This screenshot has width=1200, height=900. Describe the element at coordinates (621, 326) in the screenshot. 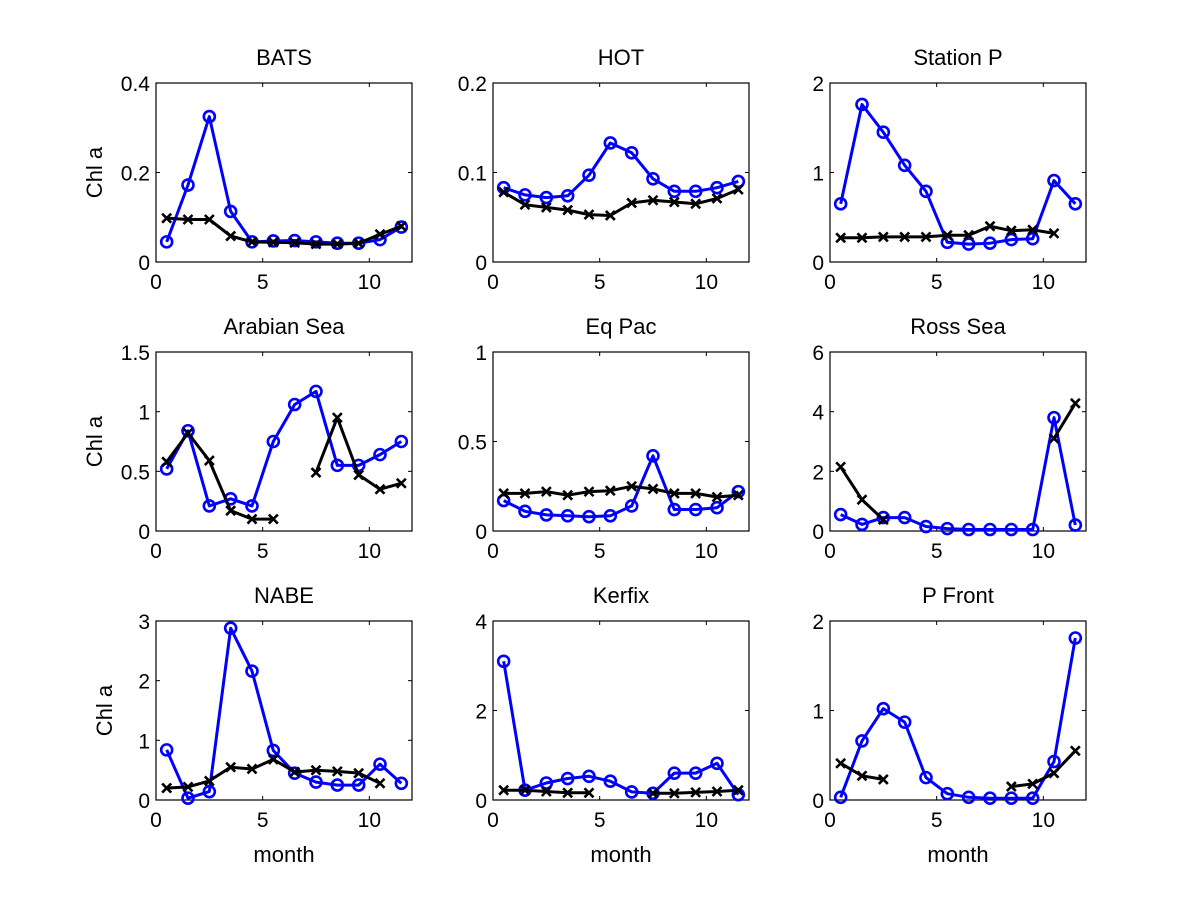

I see `subplot-title: Eq Pac` at that location.